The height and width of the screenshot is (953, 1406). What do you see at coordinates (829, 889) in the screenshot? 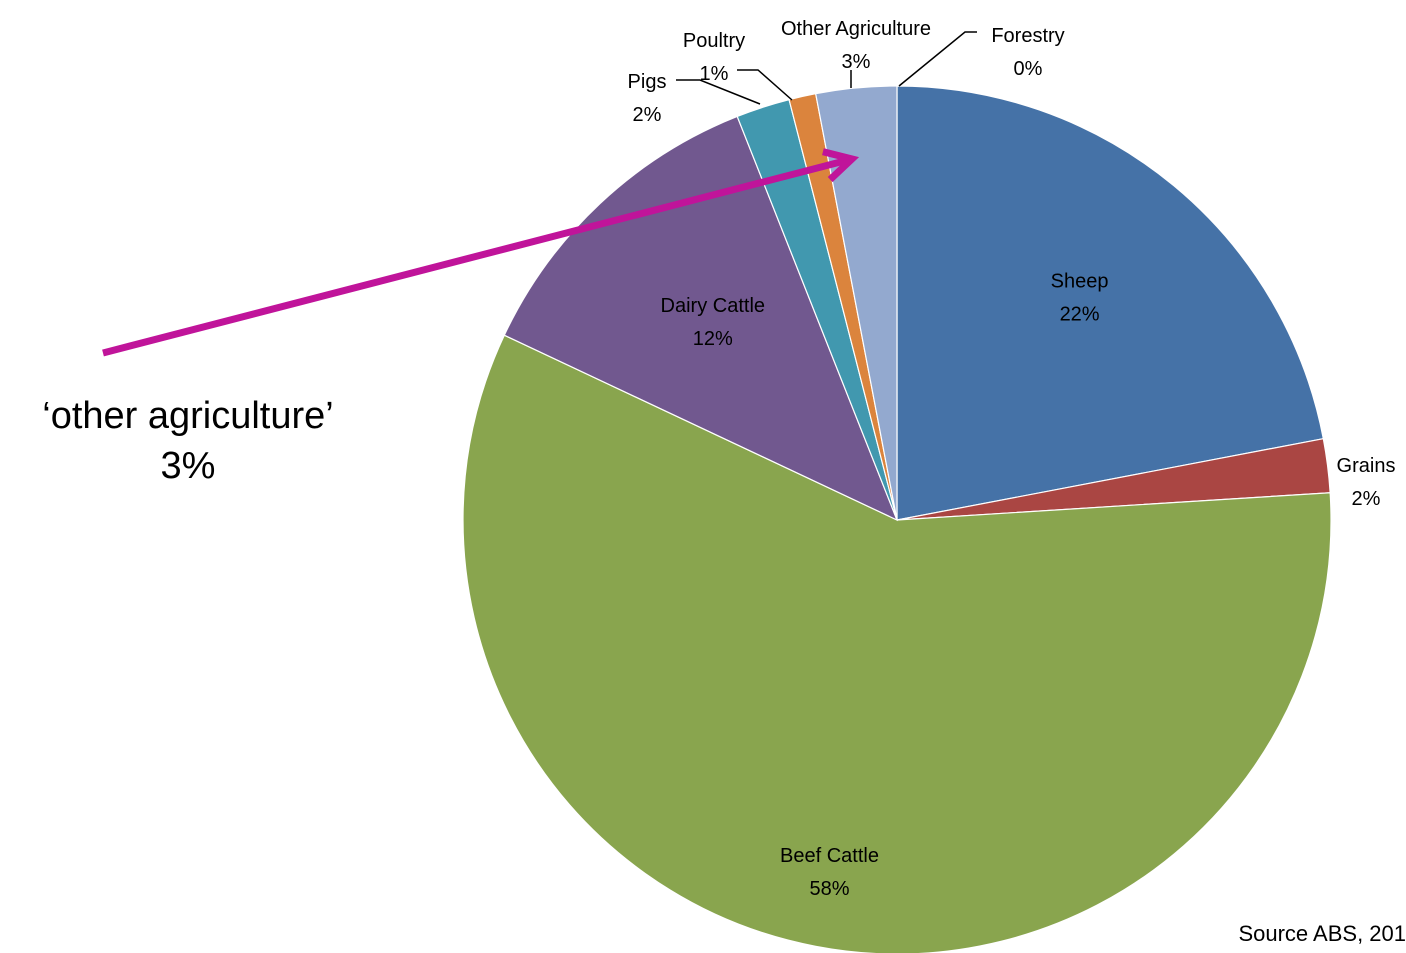
I see `value-label-beef-cattle: 58%` at bounding box center [829, 889].